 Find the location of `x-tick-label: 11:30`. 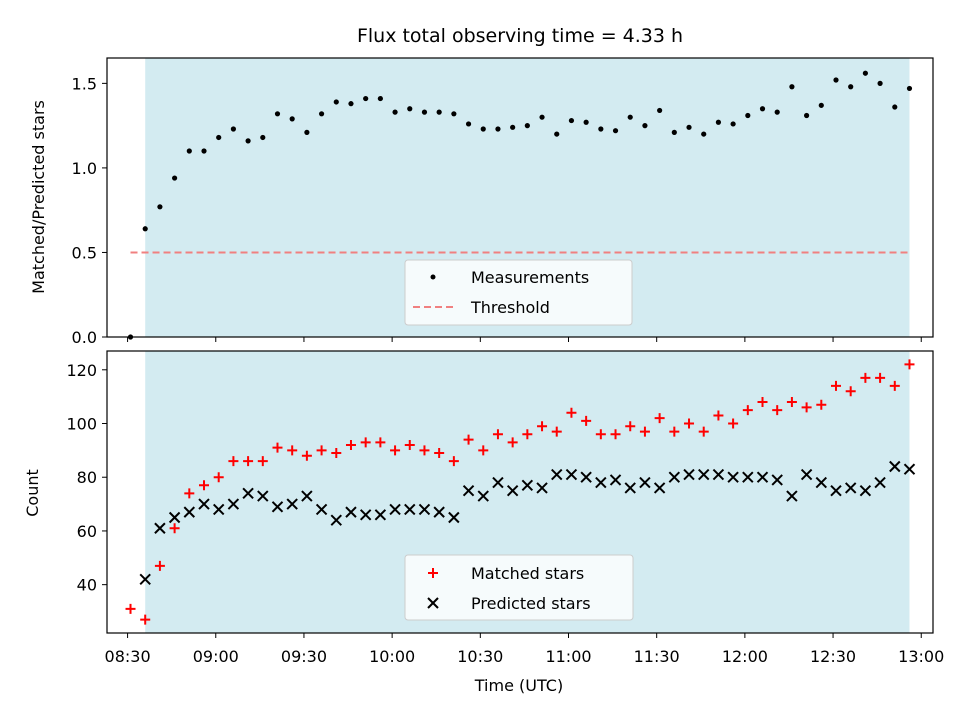

x-tick-label: 11:30 is located at coordinates (657, 656).